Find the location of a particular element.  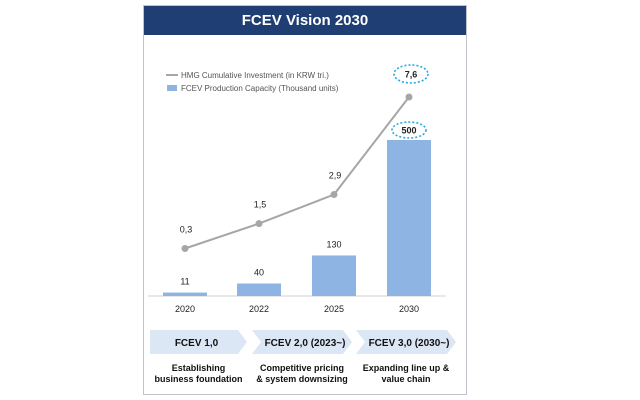

phase-desc-line: business foundation is located at coordinates (198, 379).